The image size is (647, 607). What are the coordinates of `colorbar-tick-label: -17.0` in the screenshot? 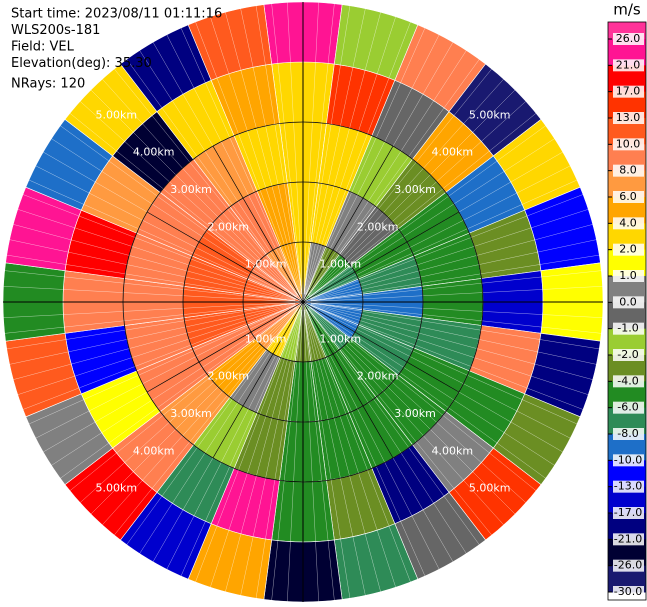 It's located at (628, 512).